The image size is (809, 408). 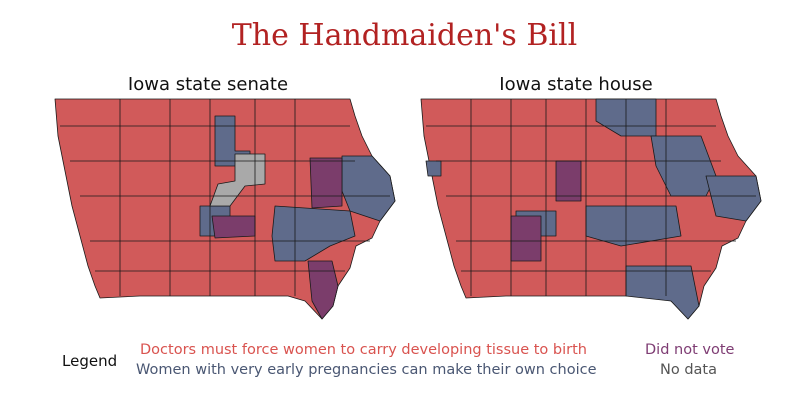 What do you see at coordinates (323, 290) in the screenshot?
I see `senate-district-dnv-south` at bounding box center [323, 290].